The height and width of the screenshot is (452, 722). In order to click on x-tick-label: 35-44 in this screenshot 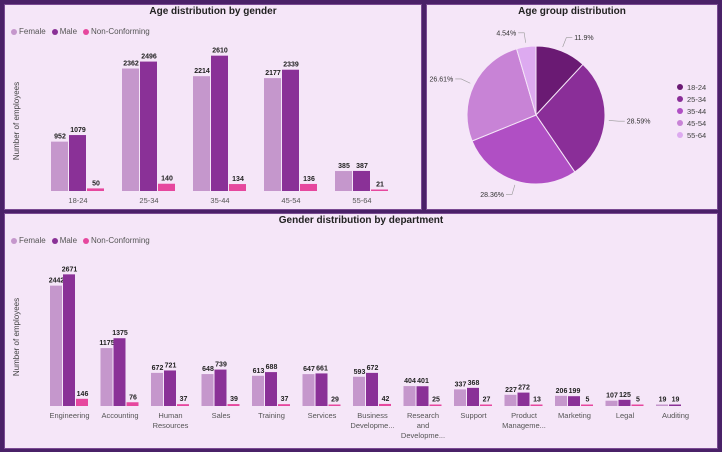, I will do `click(219, 200)`.